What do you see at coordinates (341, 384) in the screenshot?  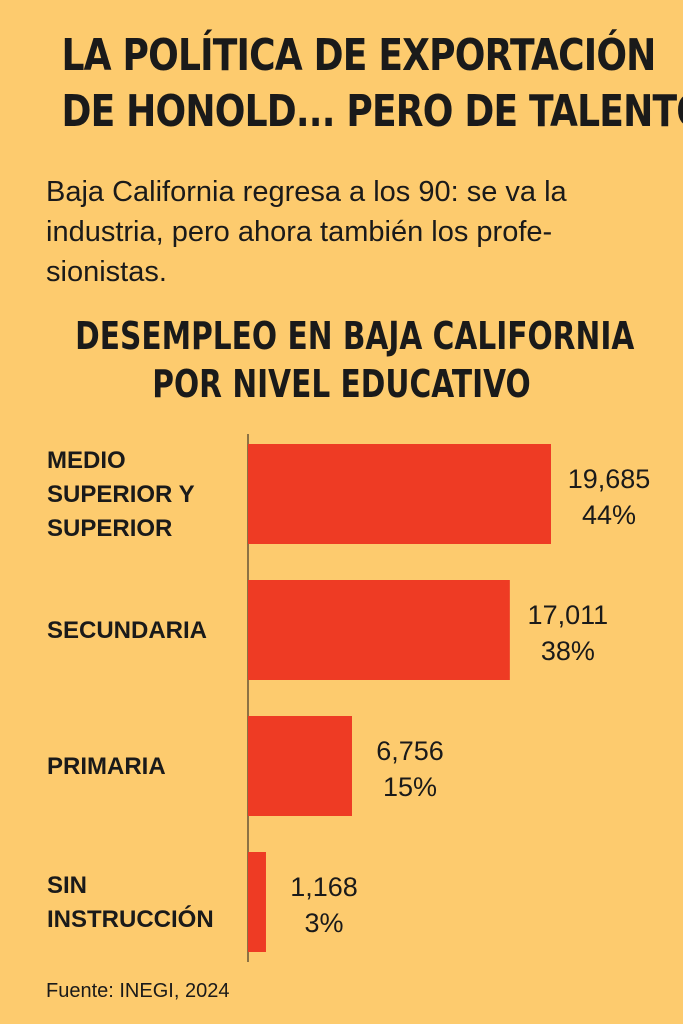 I see `chart-title-line-2: POR NIVEL EDUCATIVO` at bounding box center [341, 384].